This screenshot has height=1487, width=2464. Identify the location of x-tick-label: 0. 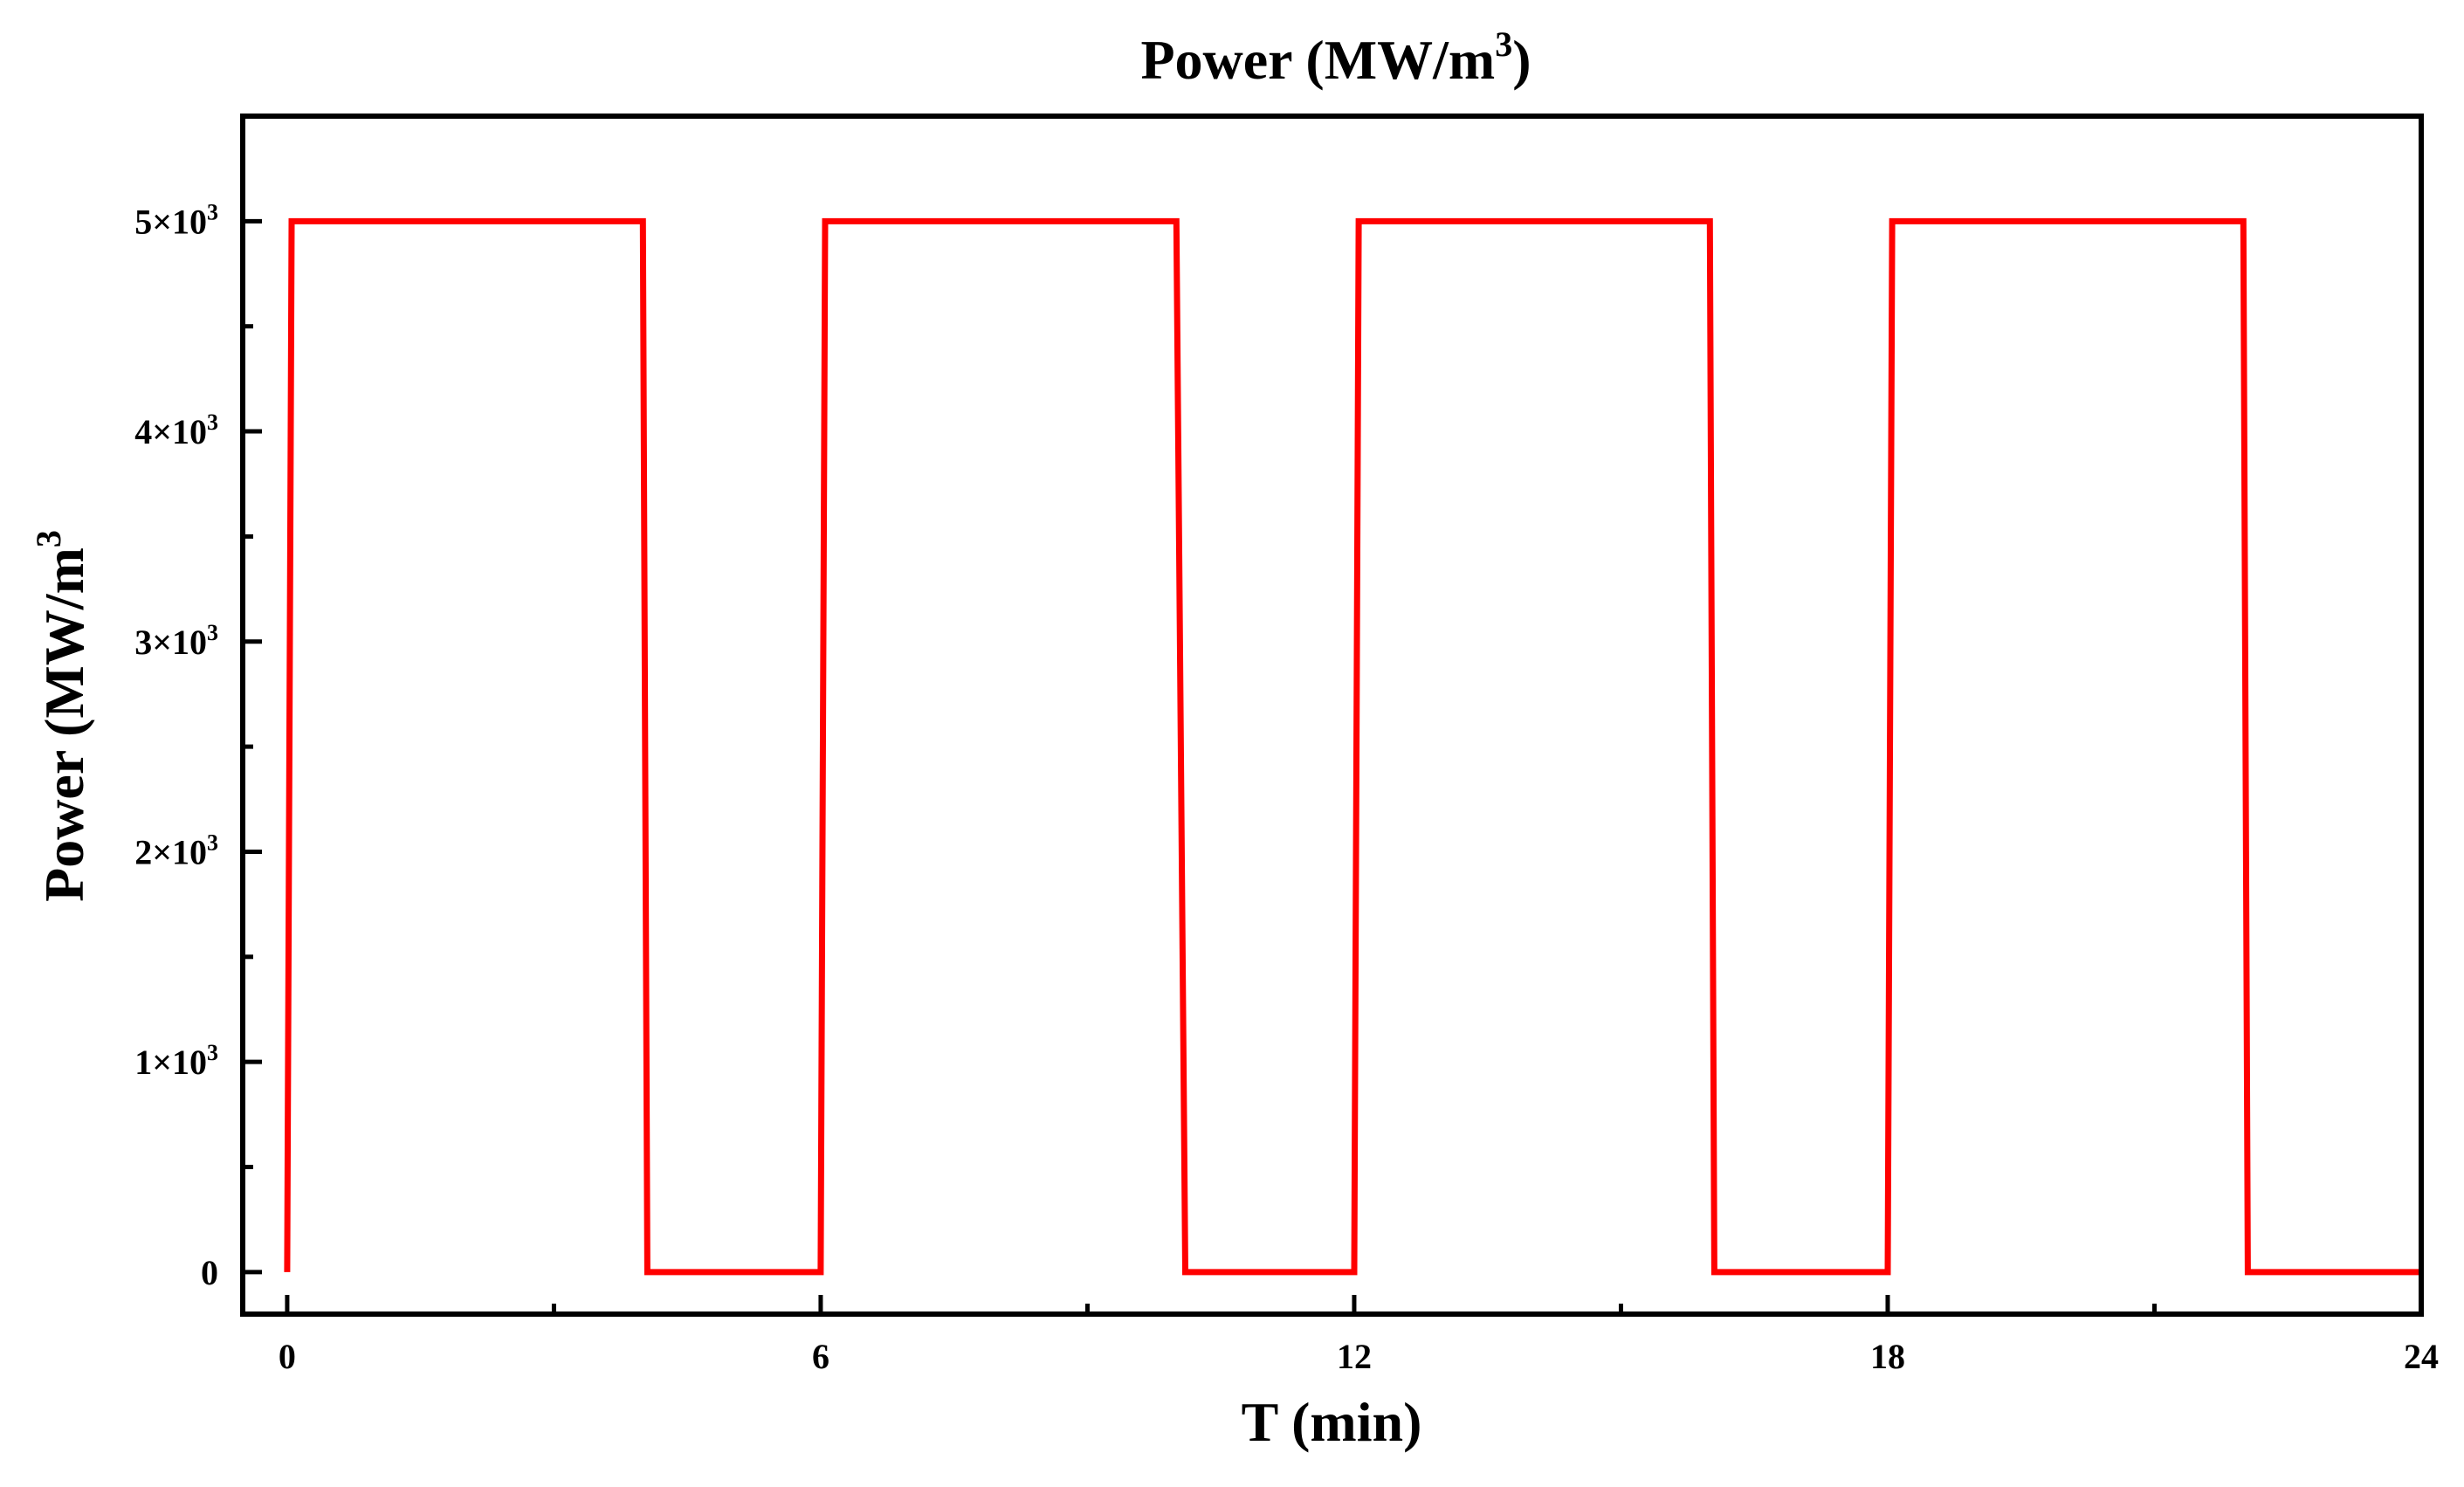
(287, 1356).